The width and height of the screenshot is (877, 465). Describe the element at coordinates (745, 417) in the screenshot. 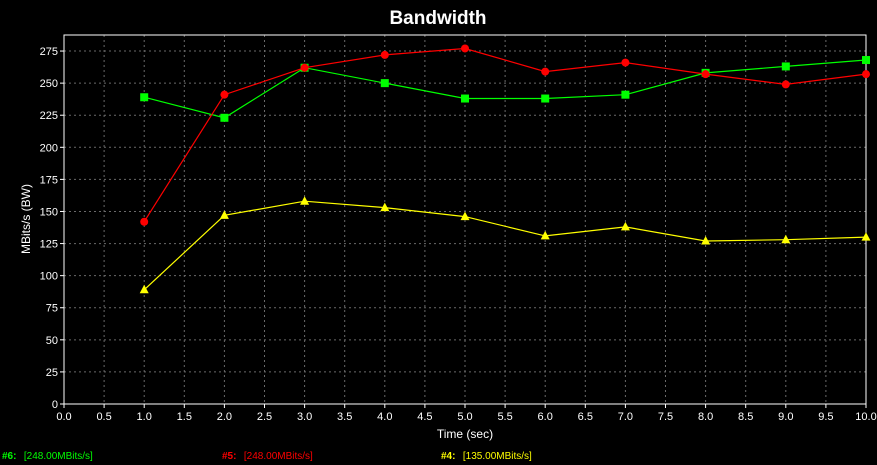

I see `x-tick-label: 8.5` at that location.